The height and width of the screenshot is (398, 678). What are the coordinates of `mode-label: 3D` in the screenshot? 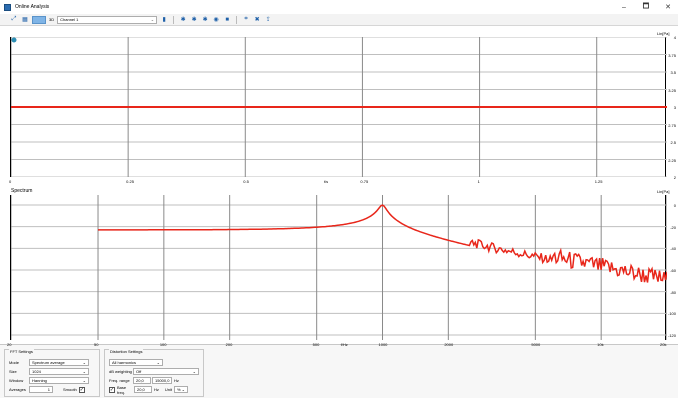 It's located at (52, 19).